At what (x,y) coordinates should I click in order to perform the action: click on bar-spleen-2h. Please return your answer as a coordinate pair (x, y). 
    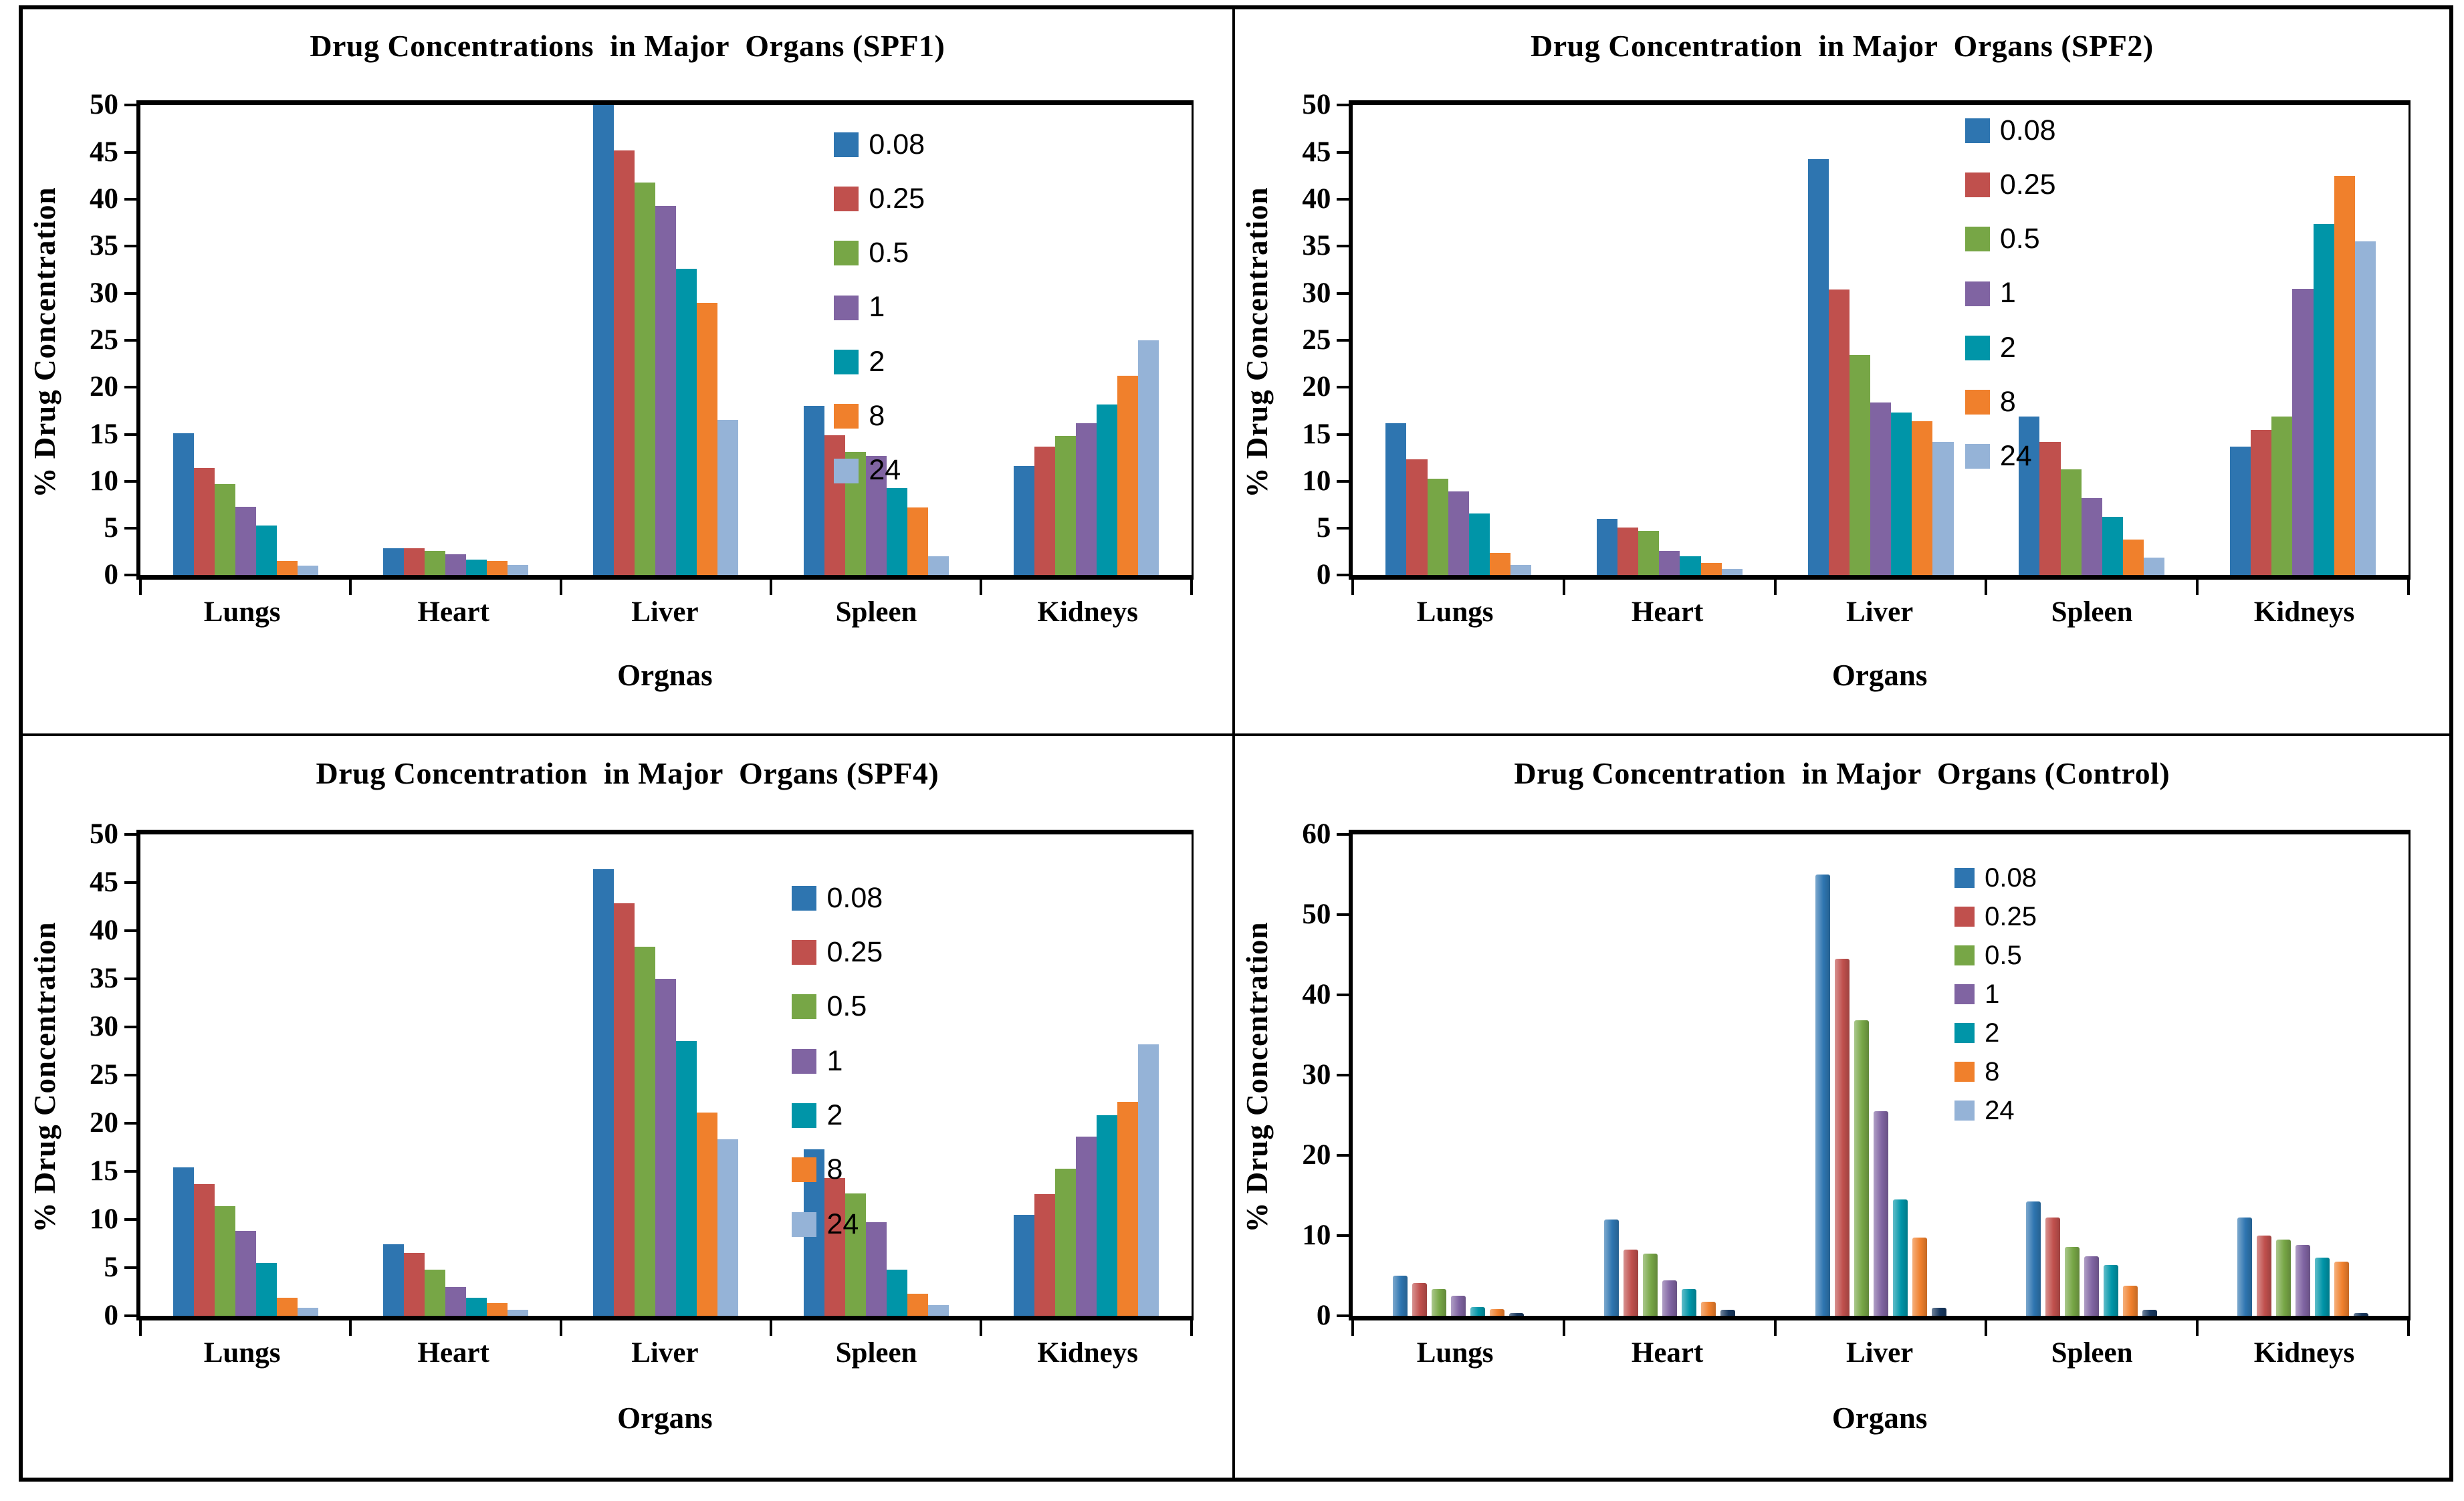
    Looking at the image, I should click on (2112, 547).